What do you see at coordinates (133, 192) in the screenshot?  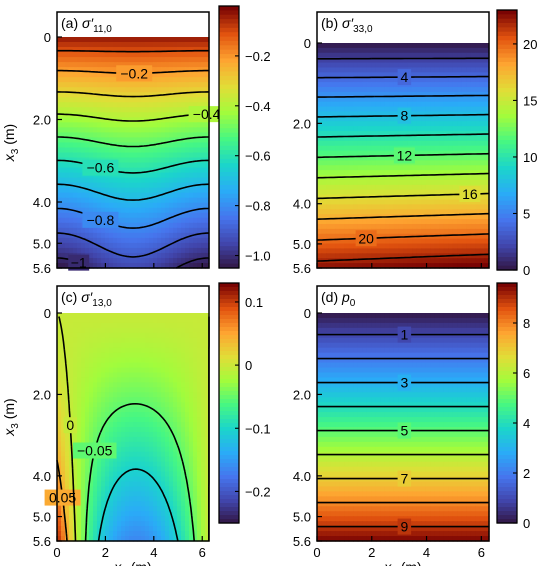 I see `contour-line` at bounding box center [133, 192].